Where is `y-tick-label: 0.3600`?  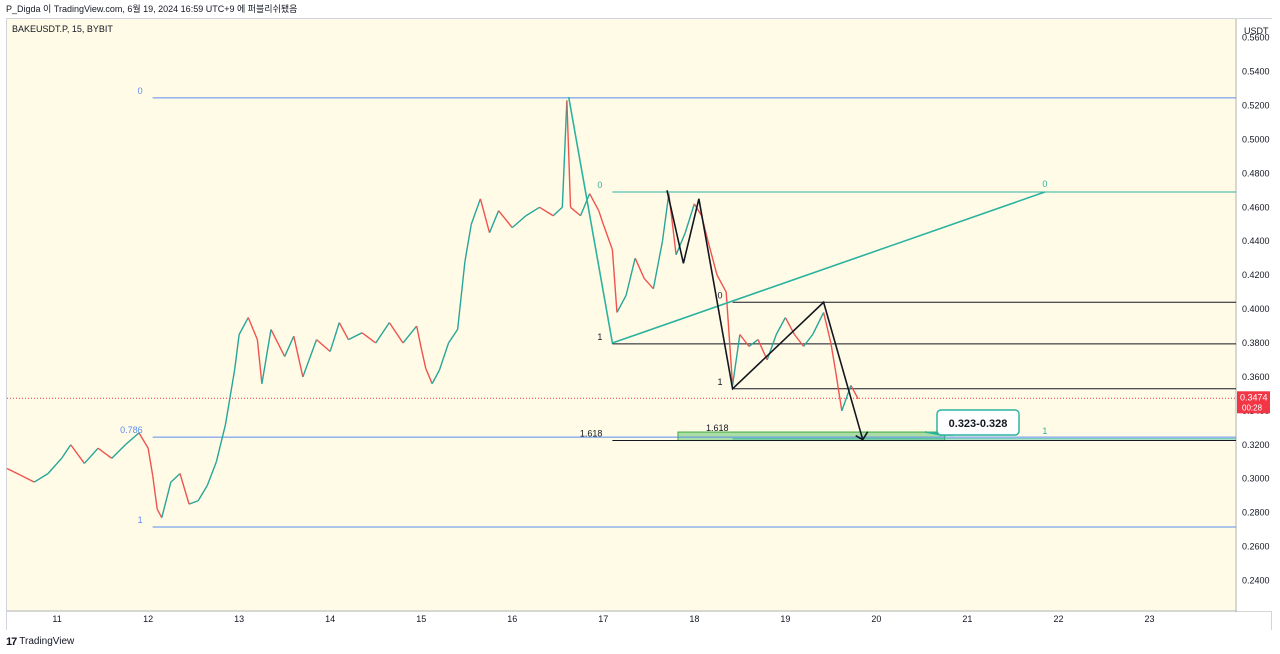 y-tick-label: 0.3600 is located at coordinates (1256, 377).